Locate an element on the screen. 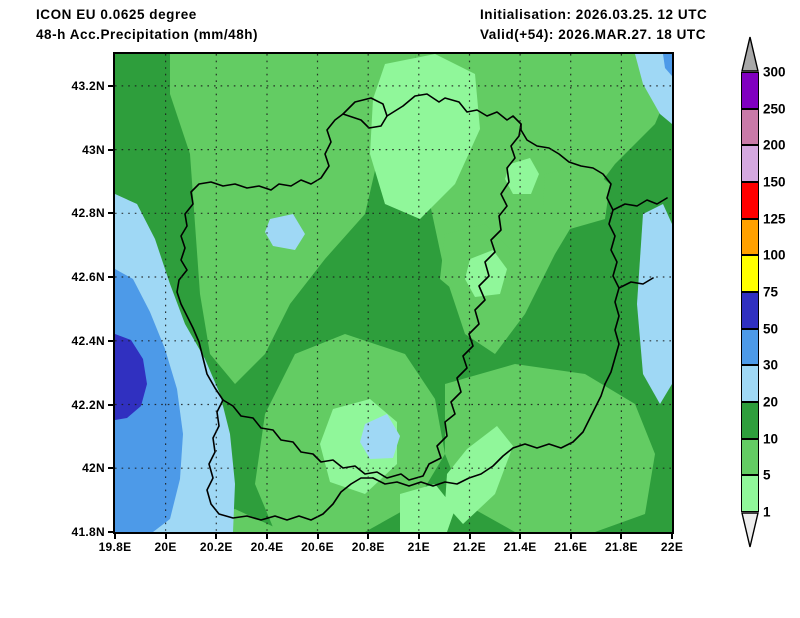  colorbar-label-1: 1 is located at coordinates (767, 512).